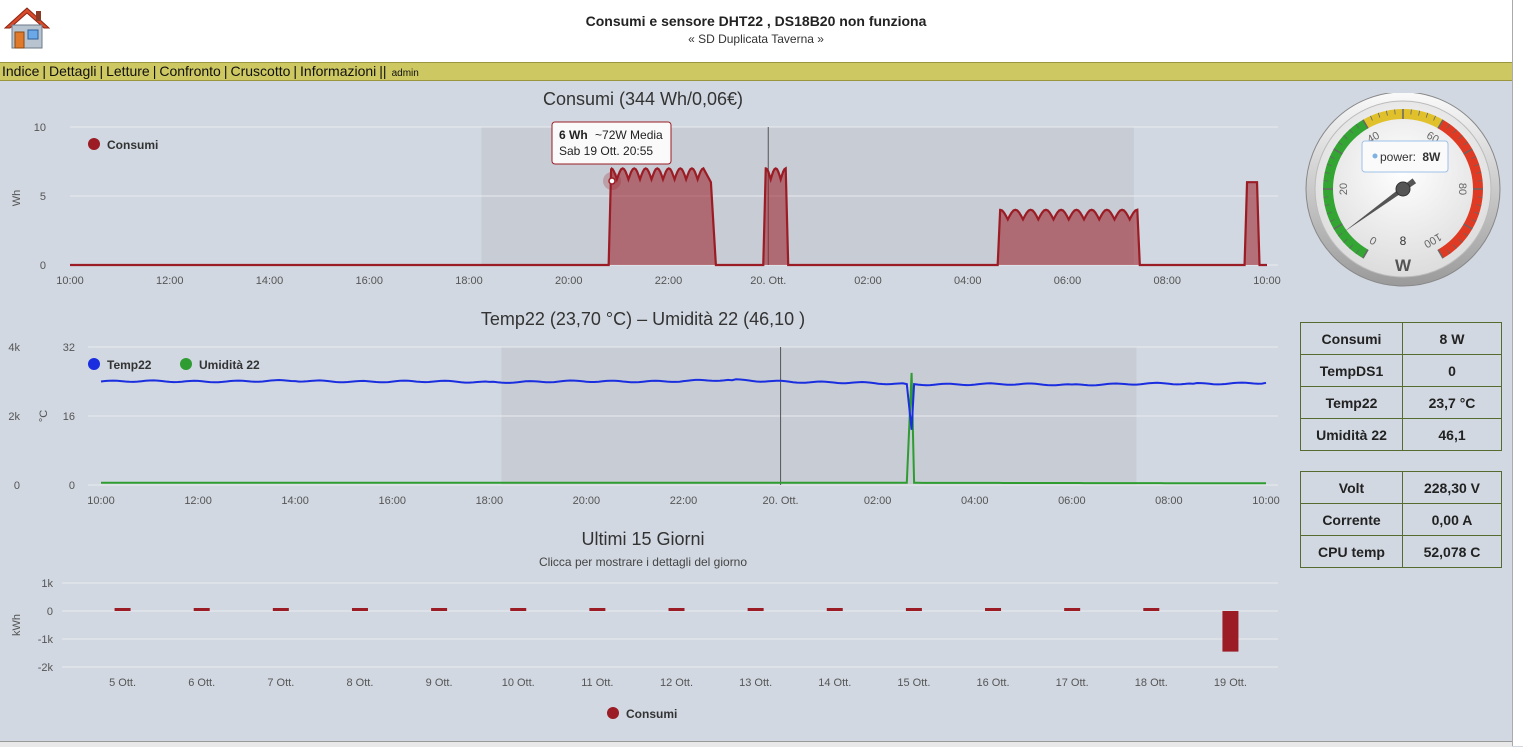 This screenshot has height=747, width=1523. Describe the element at coordinates (439, 683) in the screenshot. I see `x-tick-label: 9 Ott.` at that location.